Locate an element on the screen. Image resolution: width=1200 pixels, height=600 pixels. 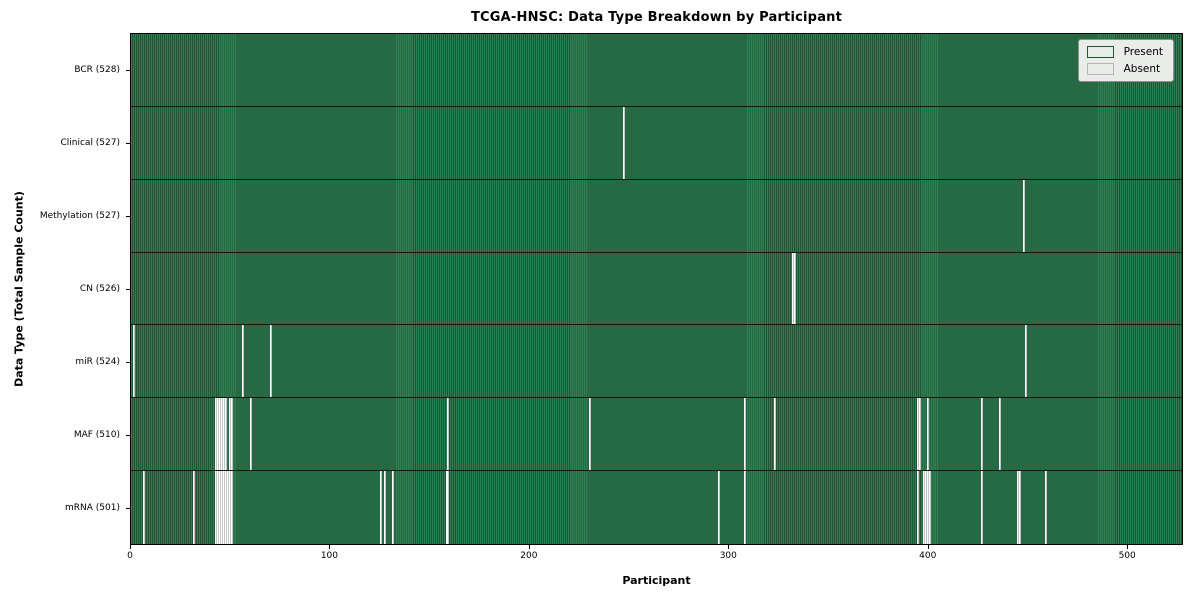
x-tick-label: 100 is located at coordinates (329, 556).